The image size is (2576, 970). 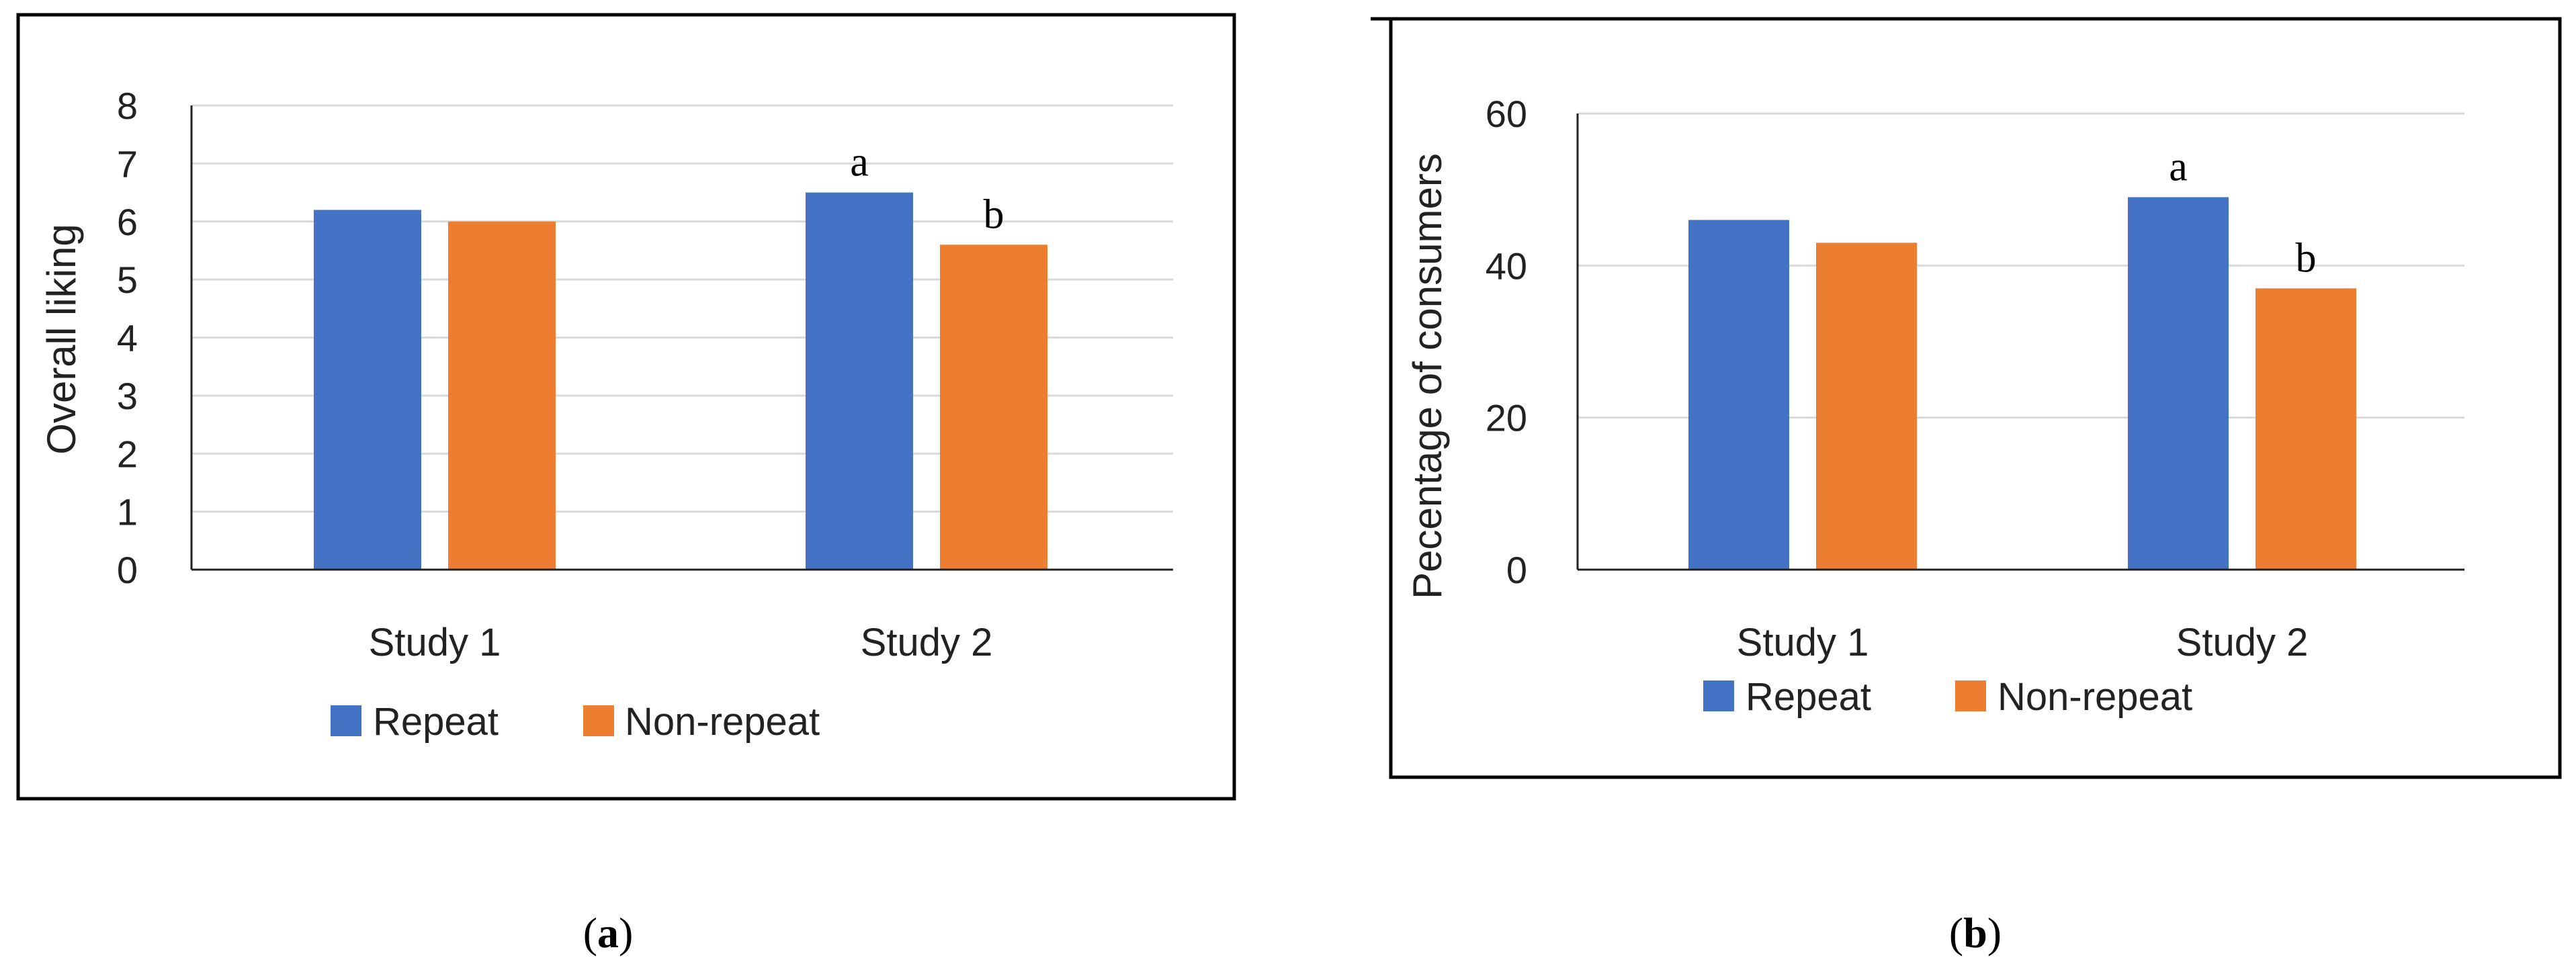 What do you see at coordinates (127, 163) in the screenshot?
I see `y-tick-label: 7` at bounding box center [127, 163].